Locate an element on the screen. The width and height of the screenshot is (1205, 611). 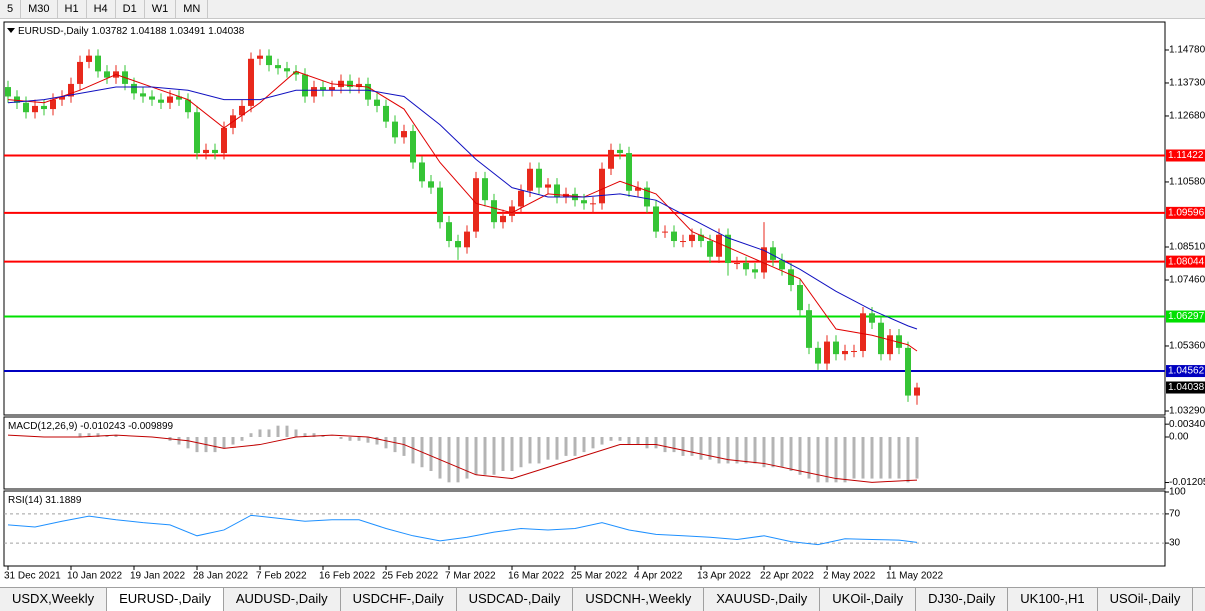
timeframe-button: W1 is located at coordinates (161, 9).